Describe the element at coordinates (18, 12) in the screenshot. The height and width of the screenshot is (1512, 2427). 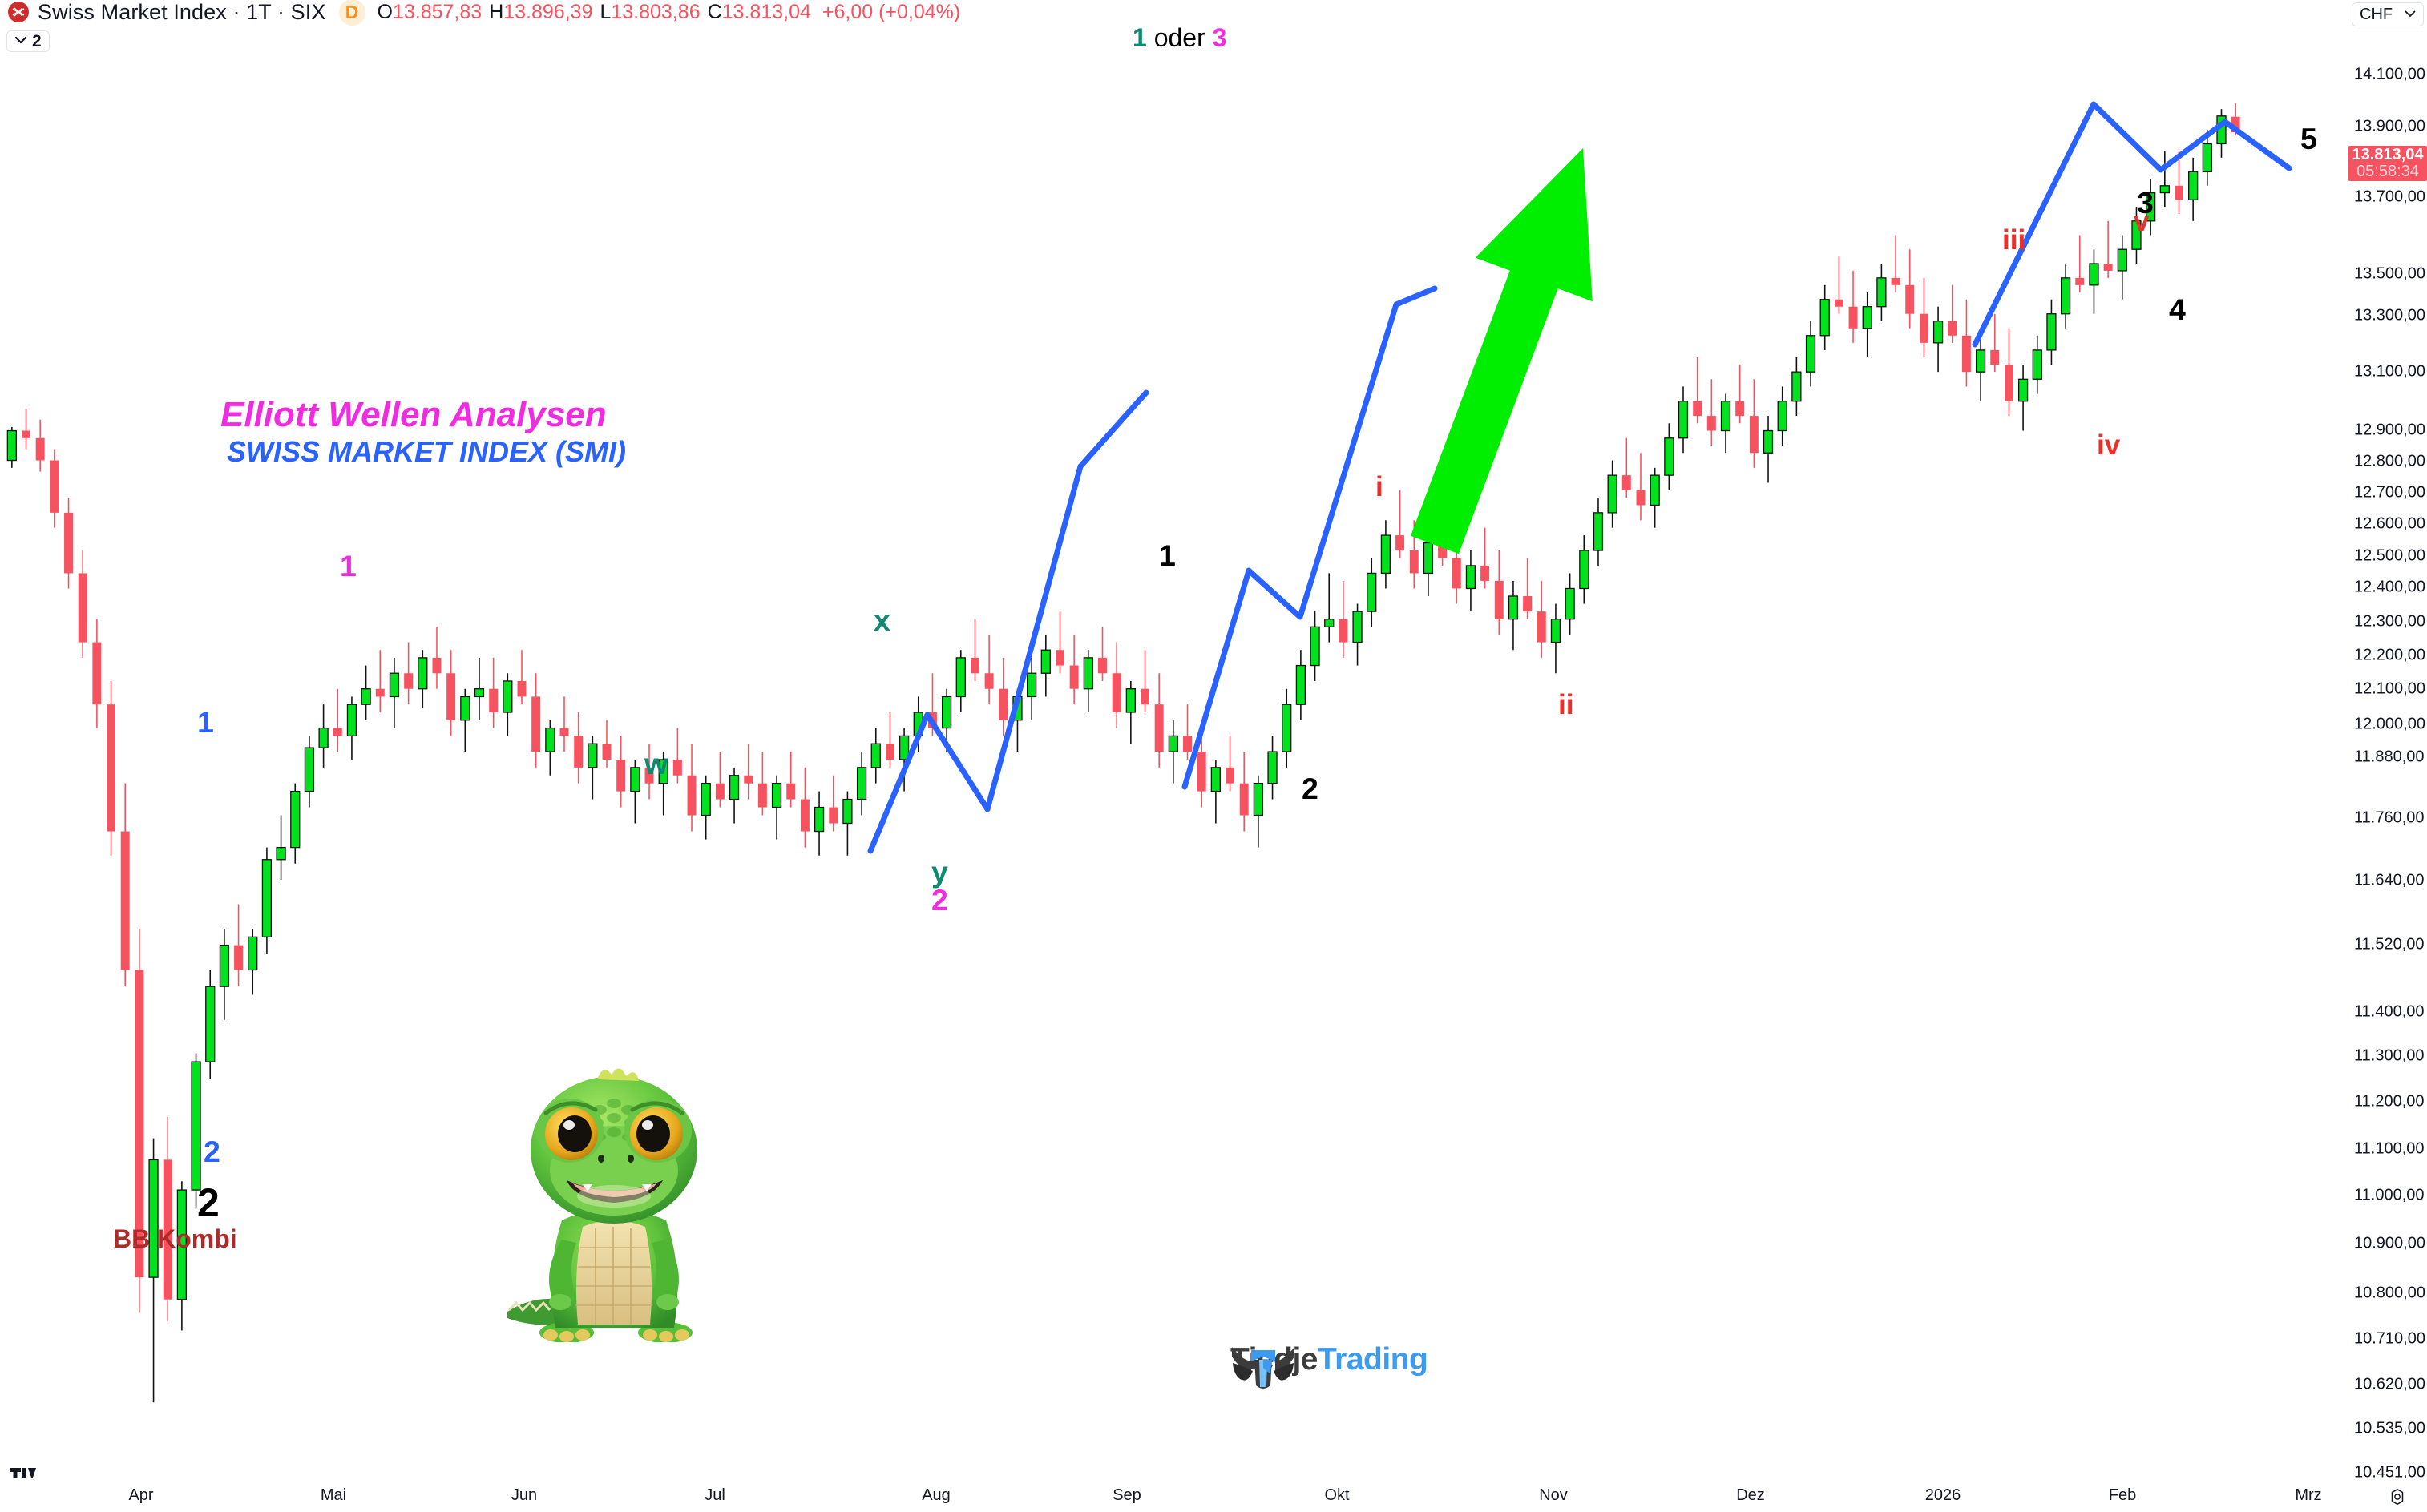
I see `six-swiss-exchange-logo` at that location.